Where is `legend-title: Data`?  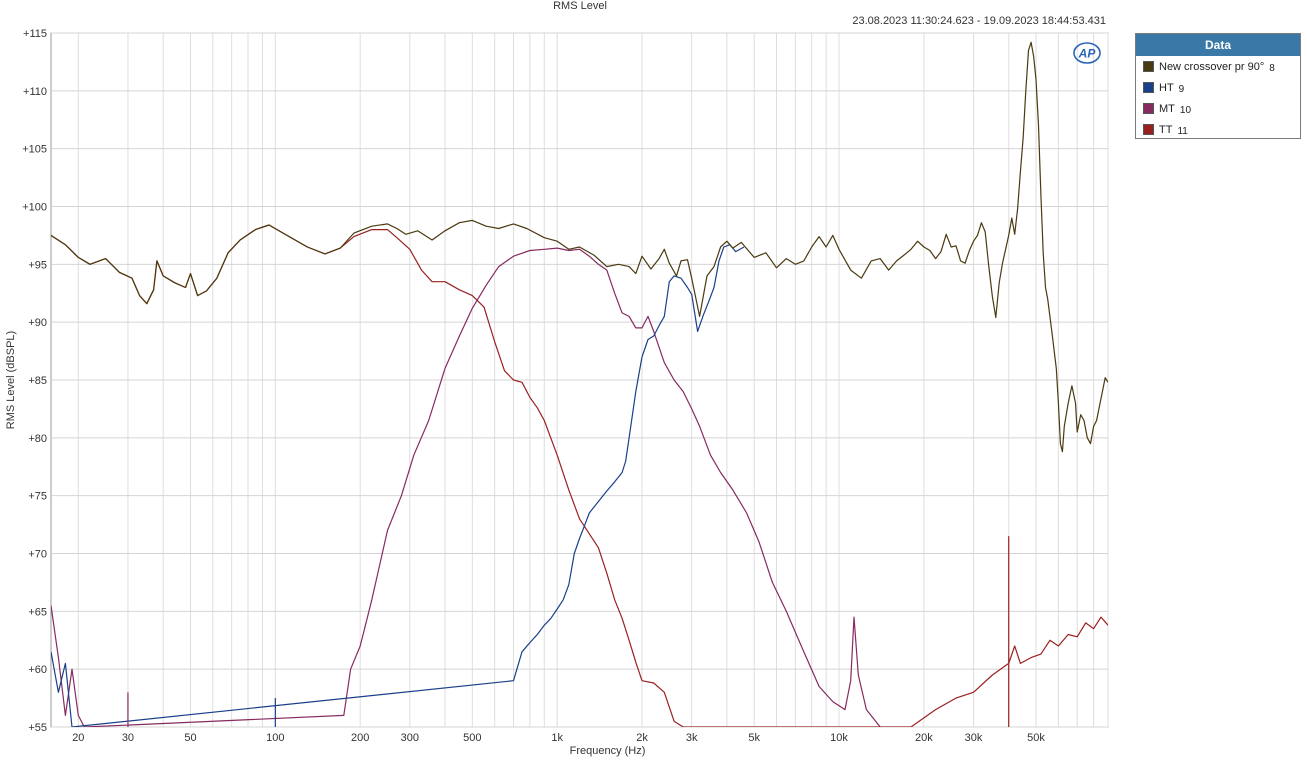 legend-title: Data is located at coordinates (1218, 45).